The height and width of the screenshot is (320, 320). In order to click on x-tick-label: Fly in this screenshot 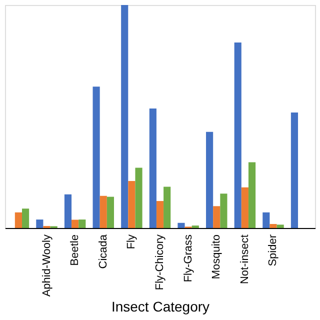, I will do `click(132, 242)`.